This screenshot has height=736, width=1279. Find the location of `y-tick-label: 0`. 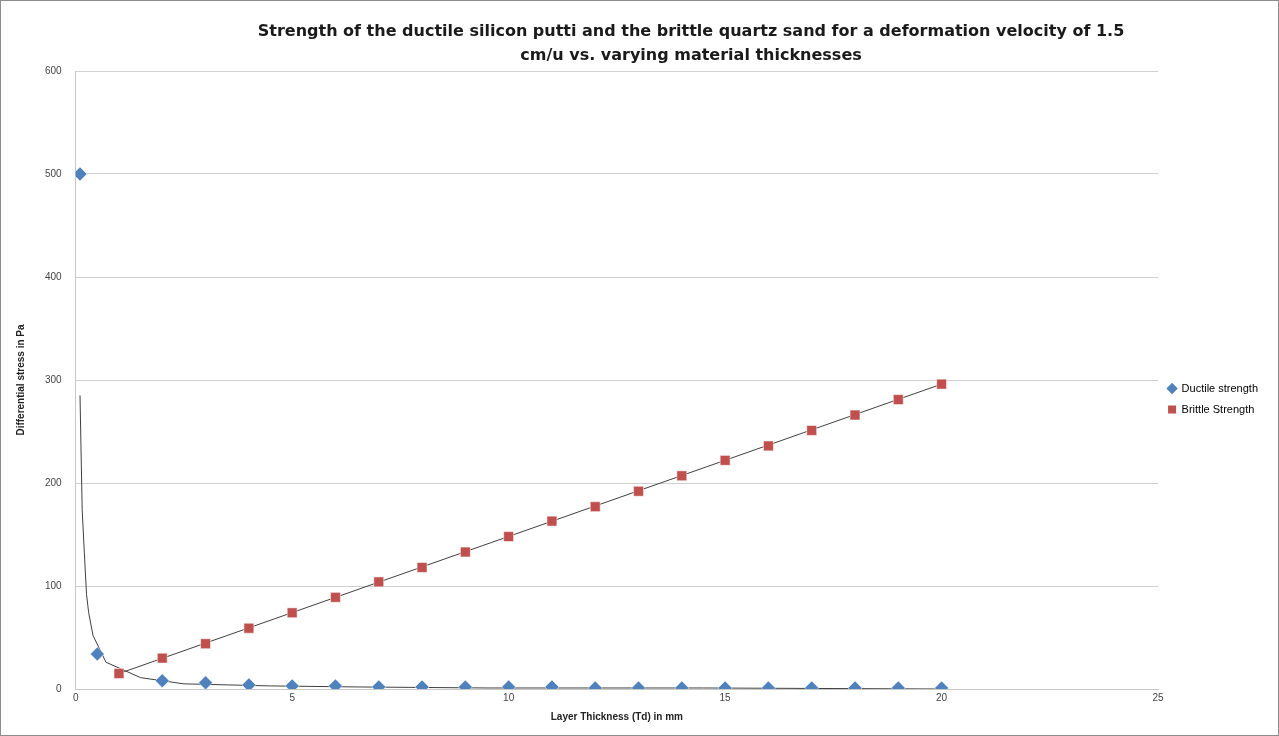

y-tick-label: 0 is located at coordinates (59, 688).